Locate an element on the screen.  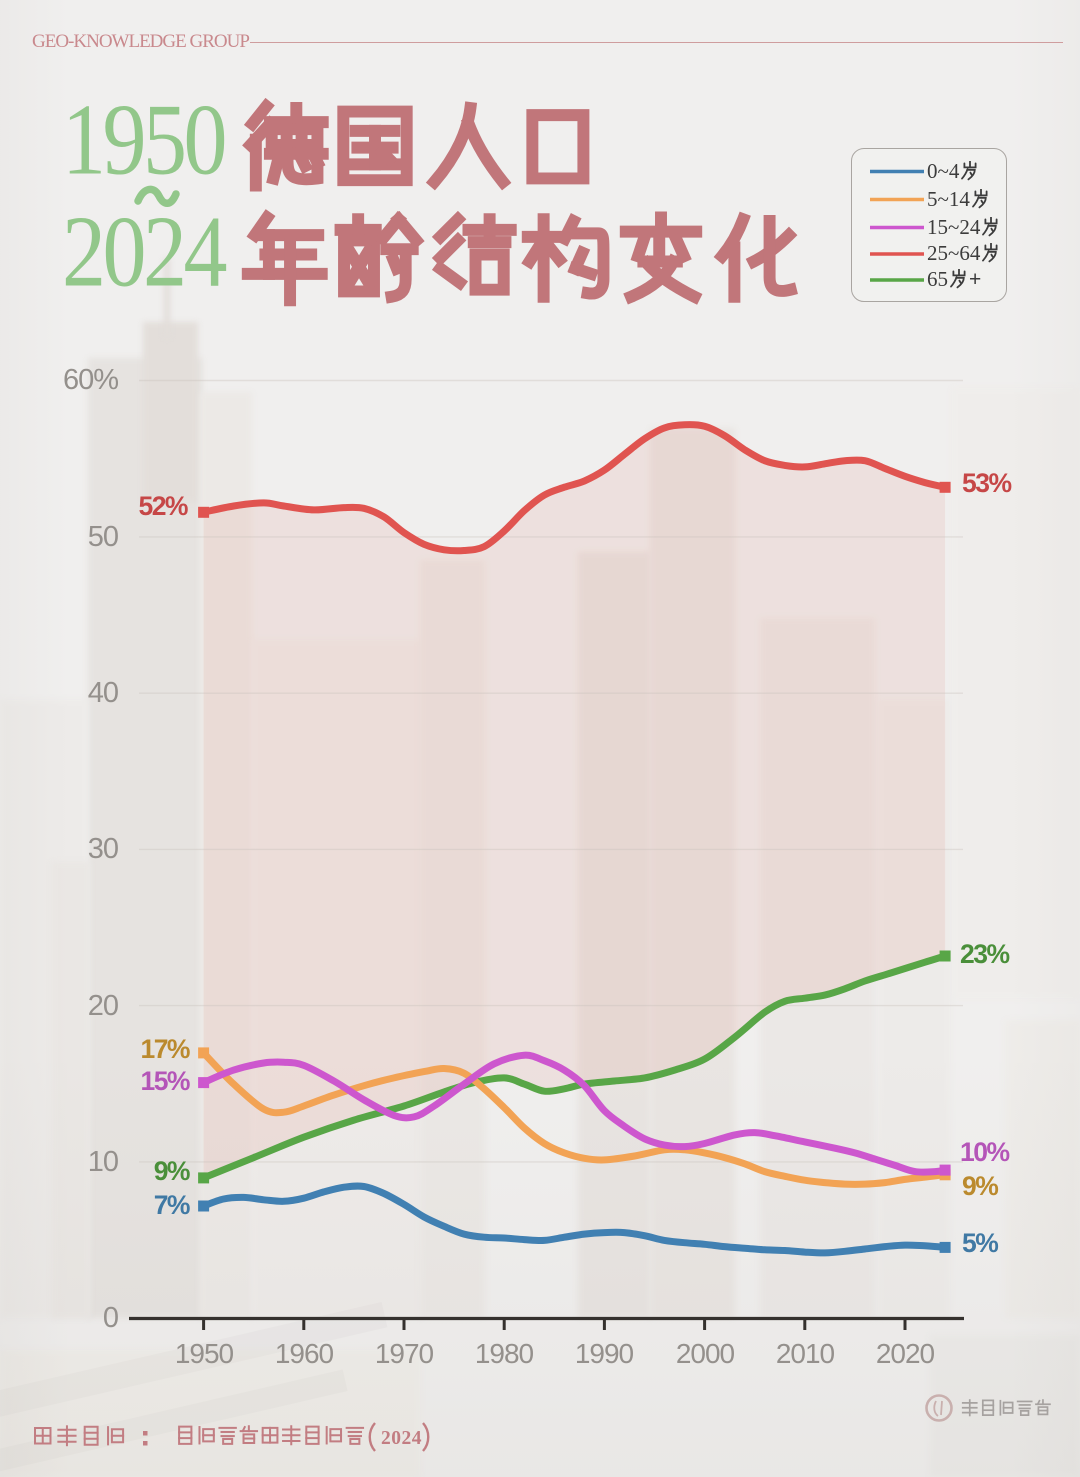
svg-text: 2024 is located at coordinates (401, 1438).